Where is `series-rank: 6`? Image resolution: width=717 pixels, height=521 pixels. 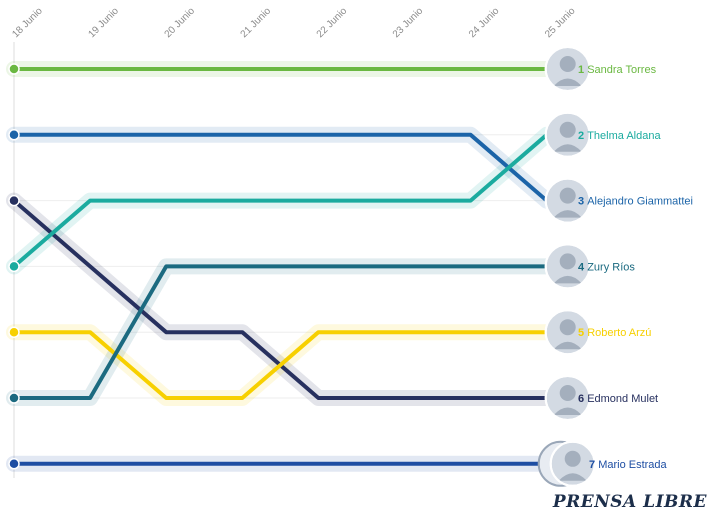 series-rank: 6 is located at coordinates (582, 399).